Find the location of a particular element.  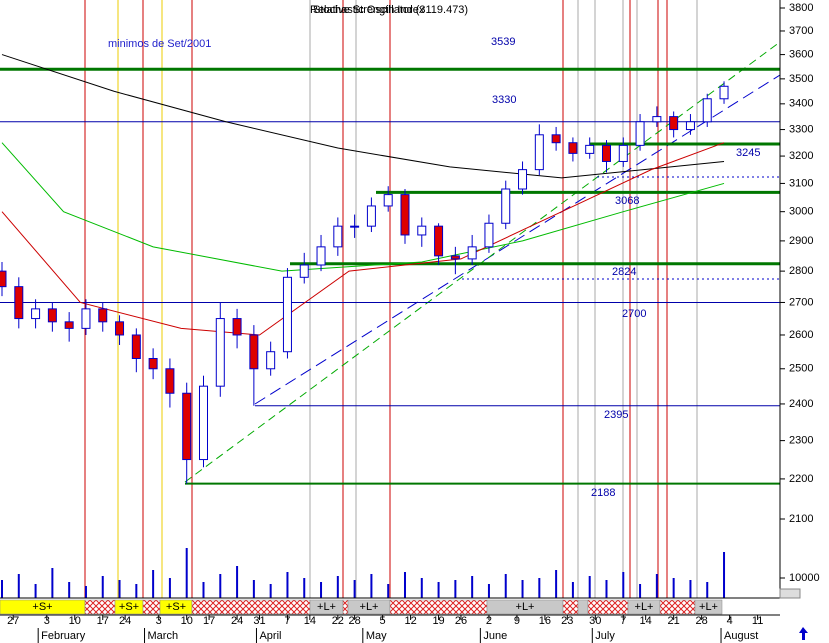

month-label: February is located at coordinates (63, 636).